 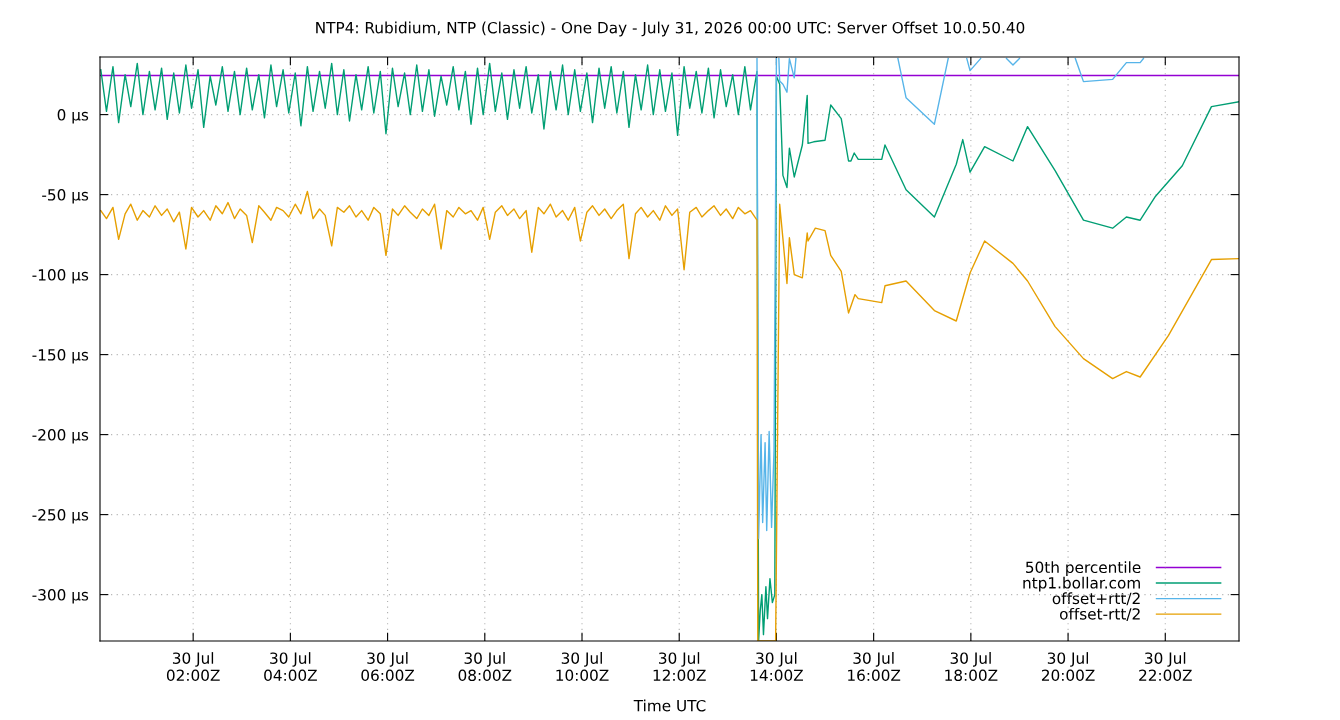 I want to click on y-tick-label: -250 µs, so click(x=60, y=516).